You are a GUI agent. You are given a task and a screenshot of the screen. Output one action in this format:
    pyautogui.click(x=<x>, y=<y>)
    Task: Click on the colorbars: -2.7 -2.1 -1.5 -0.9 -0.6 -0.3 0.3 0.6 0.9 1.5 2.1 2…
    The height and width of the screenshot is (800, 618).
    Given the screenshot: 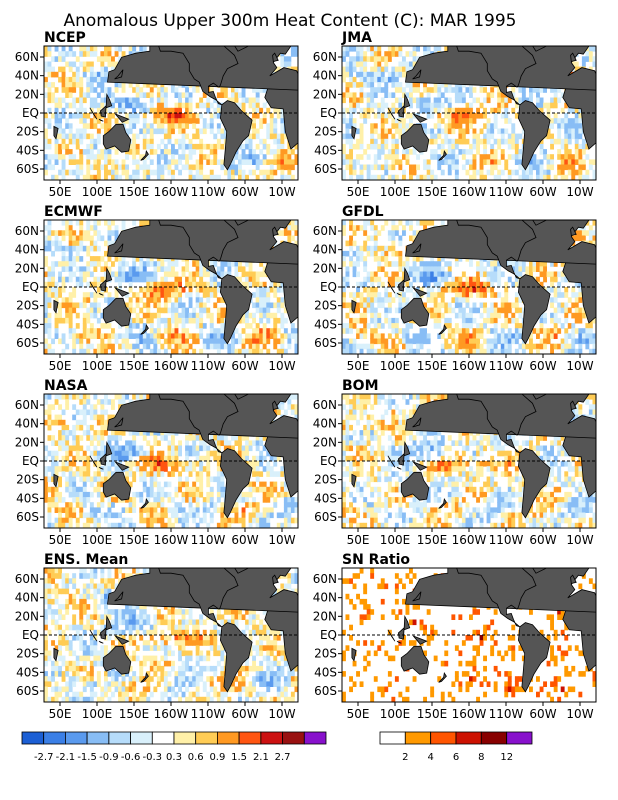 What is the action you would take?
    pyautogui.click(x=277, y=747)
    